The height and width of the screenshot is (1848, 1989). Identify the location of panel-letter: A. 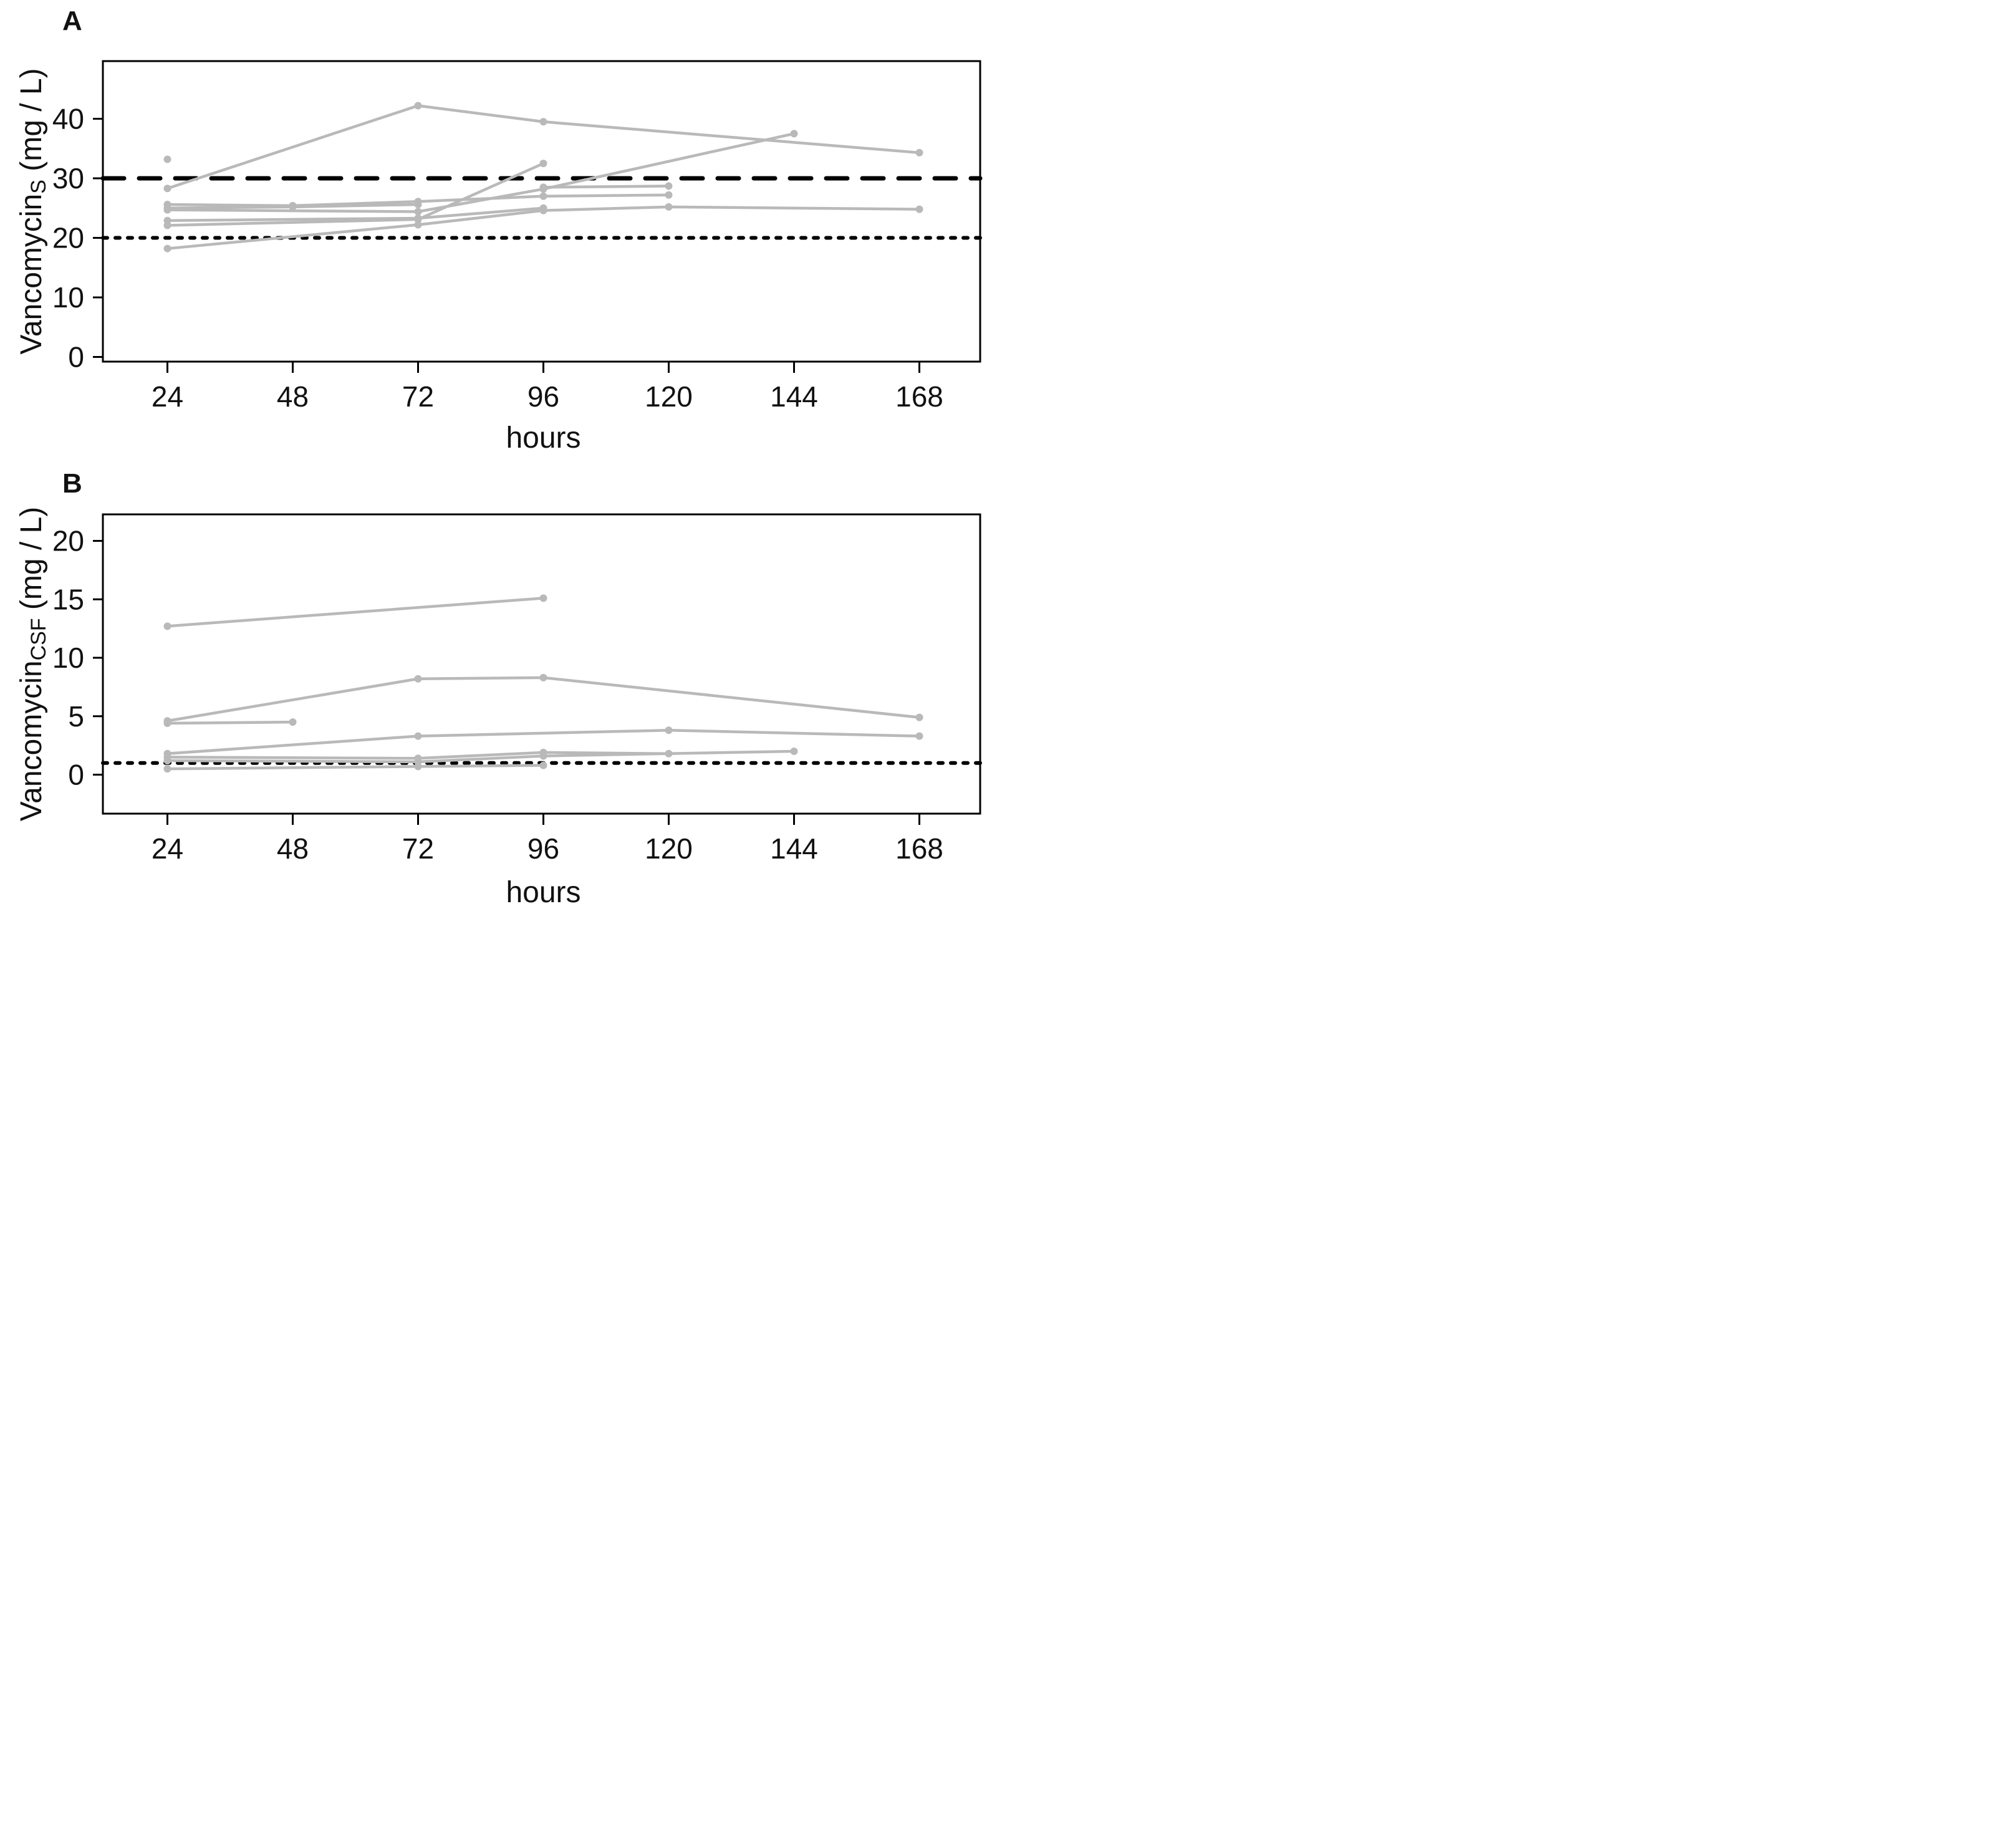
(72, 21).